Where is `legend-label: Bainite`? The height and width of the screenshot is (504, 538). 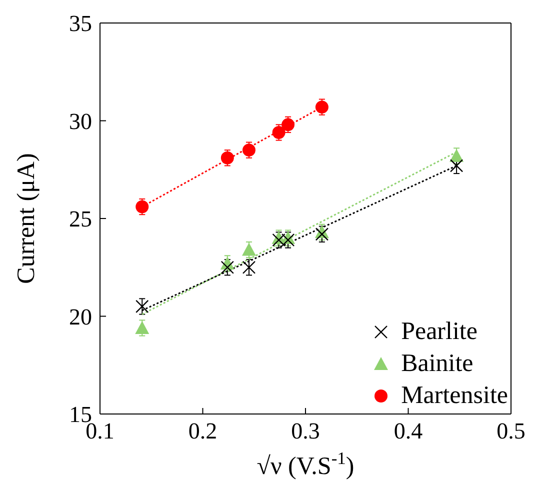
legend-label: Bainite is located at coordinates (437, 364).